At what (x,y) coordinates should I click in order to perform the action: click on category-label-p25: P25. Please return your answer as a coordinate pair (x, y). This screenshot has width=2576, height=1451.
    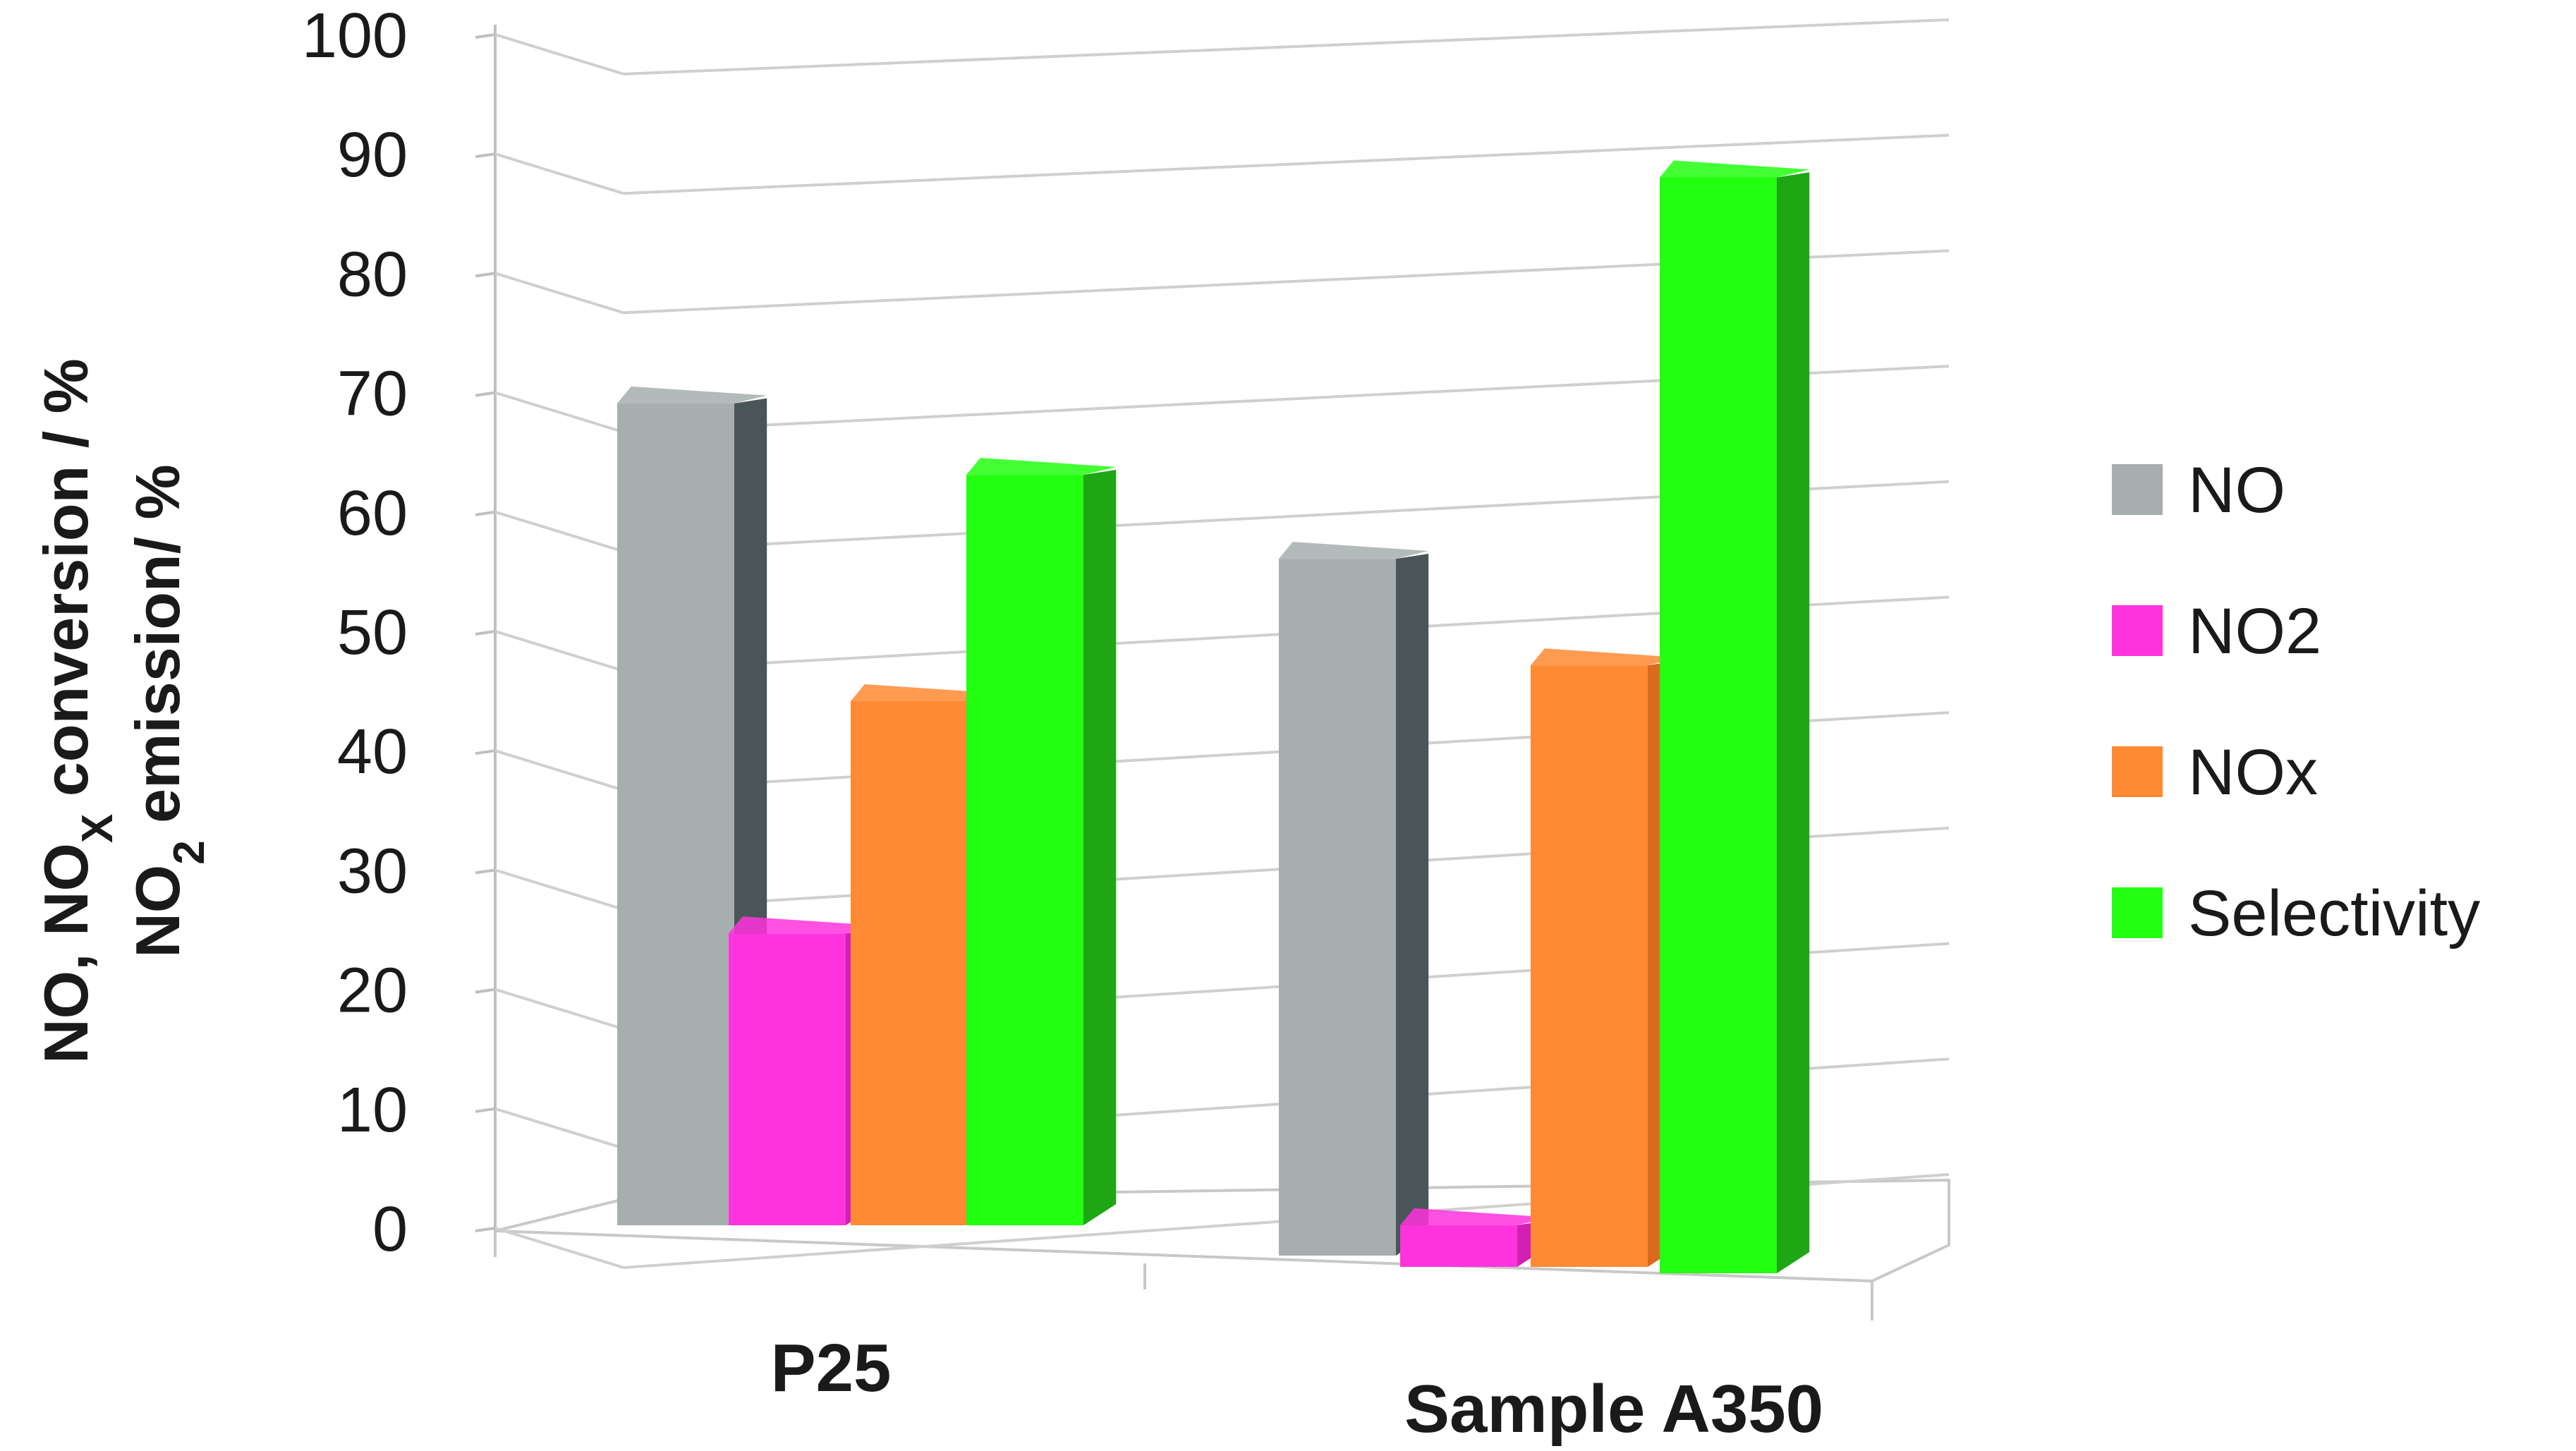
    Looking at the image, I should click on (831, 1368).